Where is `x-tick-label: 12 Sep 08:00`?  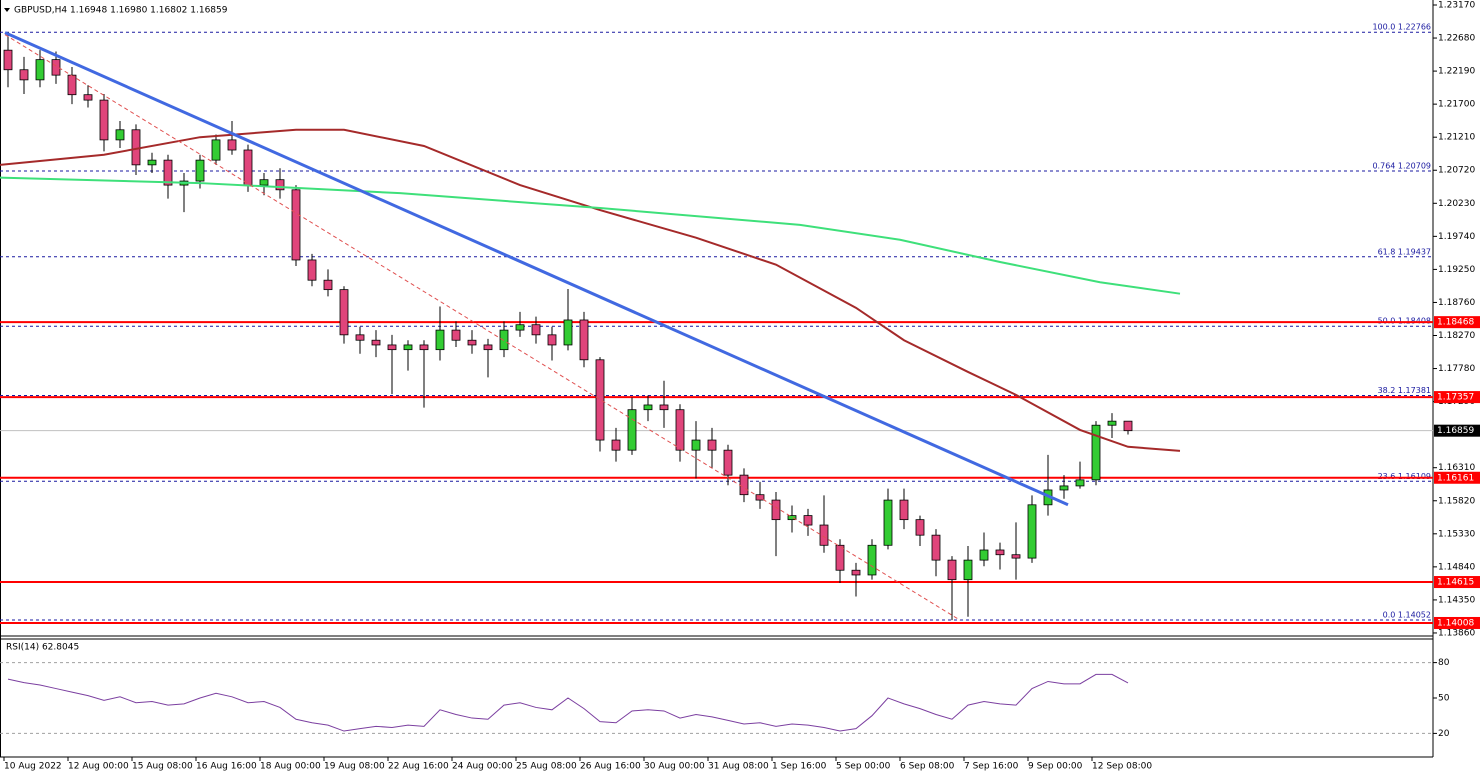
x-tick-label: 12 Sep 08:00 is located at coordinates (1122, 767).